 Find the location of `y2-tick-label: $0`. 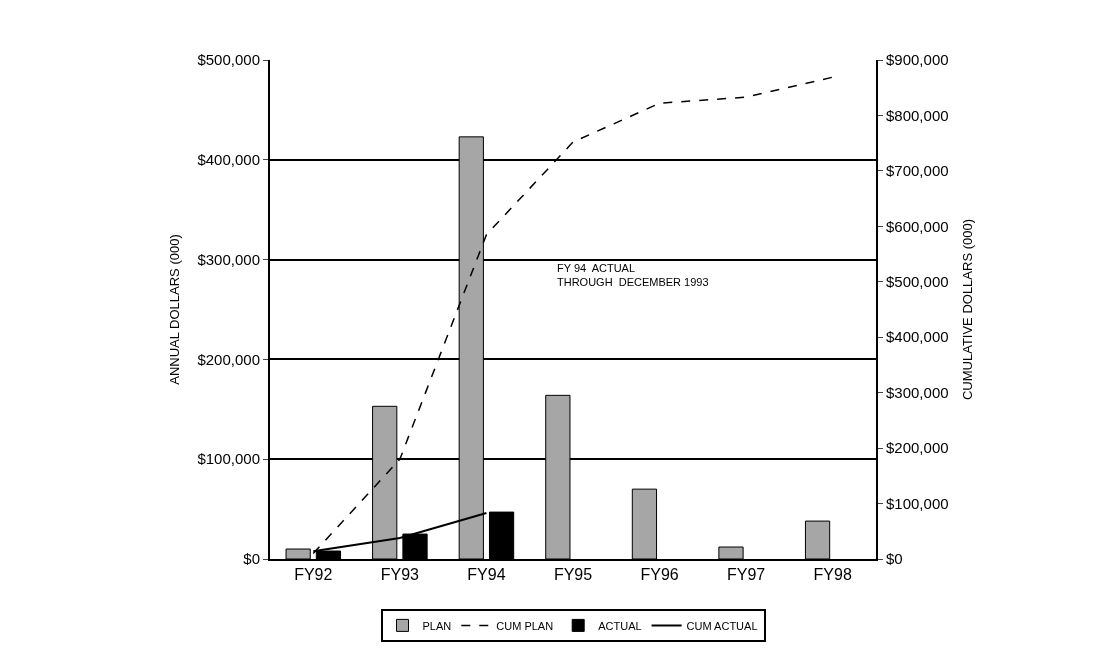

y2-tick-label: $0 is located at coordinates (894, 559).